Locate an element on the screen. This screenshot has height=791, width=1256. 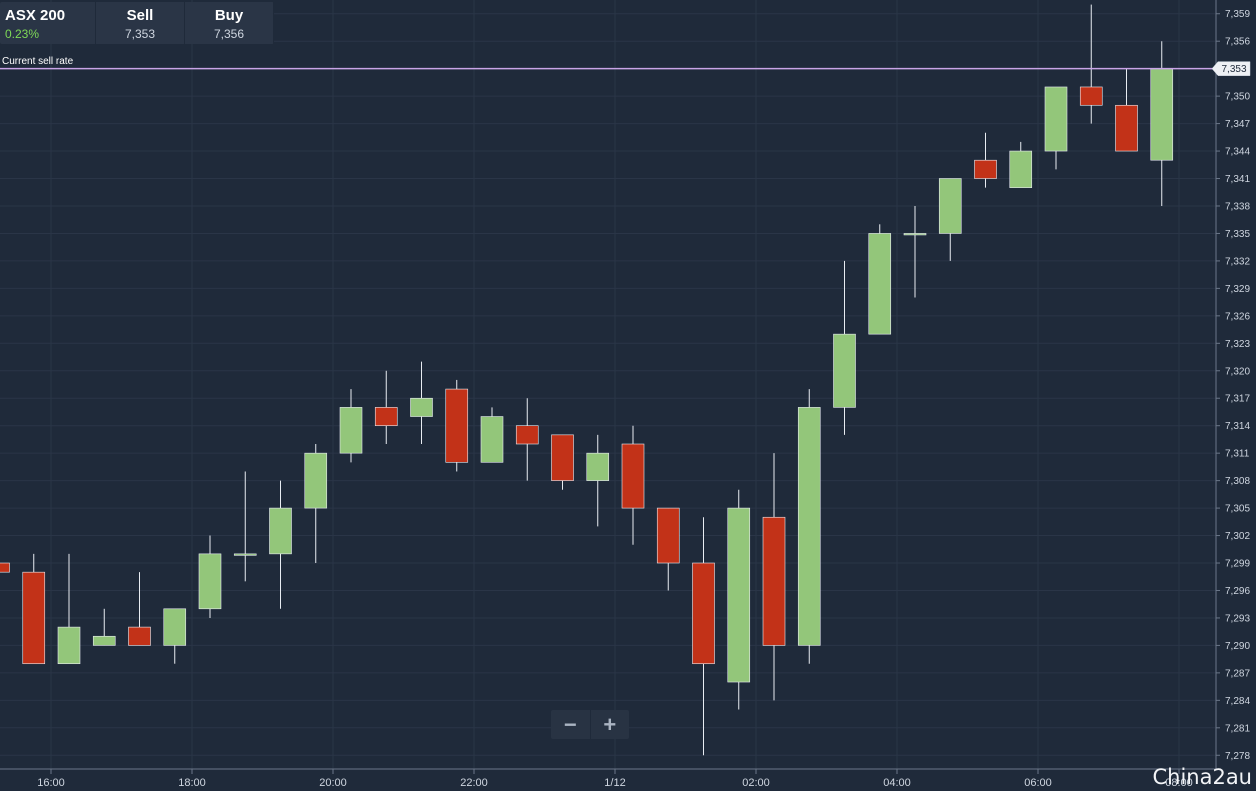
x-tick-label: 1/12 is located at coordinates (614, 783).